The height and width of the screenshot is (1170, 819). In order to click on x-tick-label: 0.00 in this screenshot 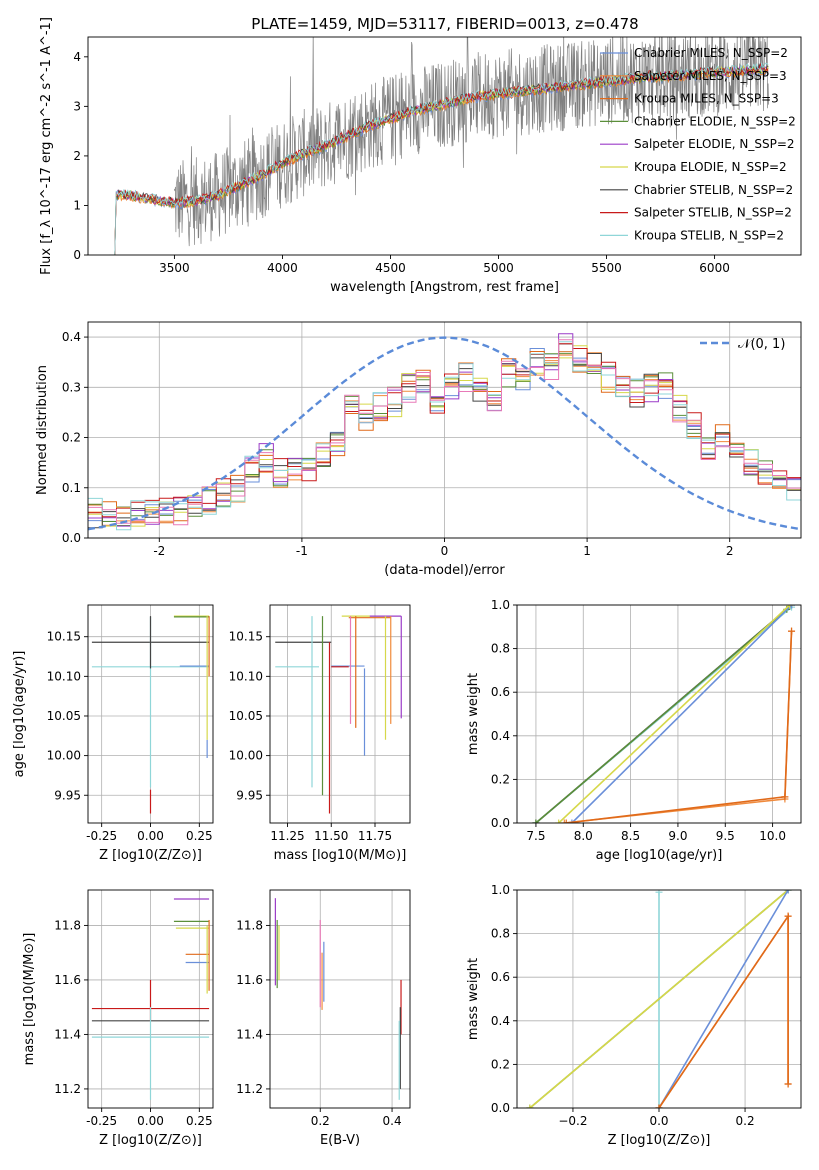, I will do `click(150, 836)`.